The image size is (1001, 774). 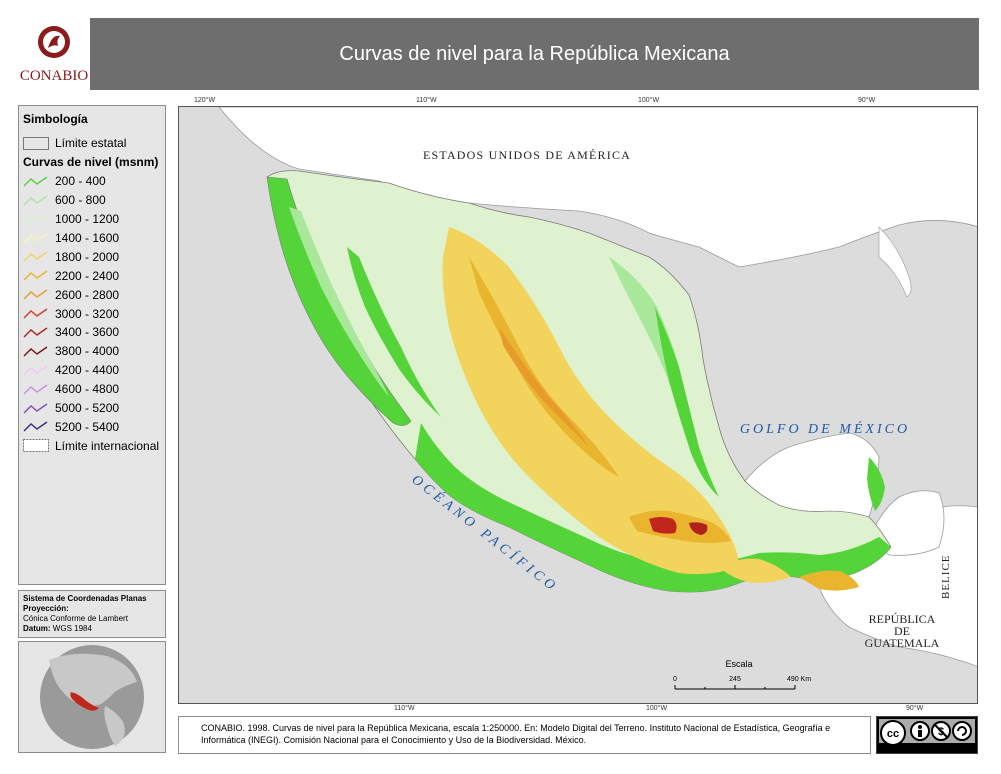 What do you see at coordinates (902, 619) in the screenshot?
I see `label-guatemala-1: REPÚBLICA` at bounding box center [902, 619].